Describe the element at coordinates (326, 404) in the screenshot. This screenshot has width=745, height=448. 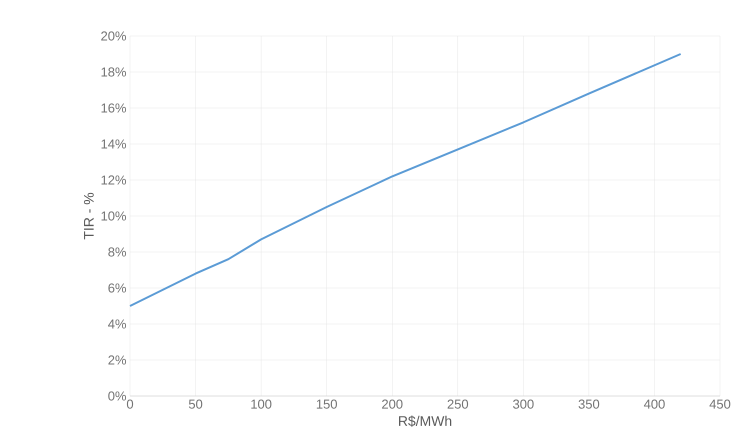
I see `x-tick-label: 150` at that location.